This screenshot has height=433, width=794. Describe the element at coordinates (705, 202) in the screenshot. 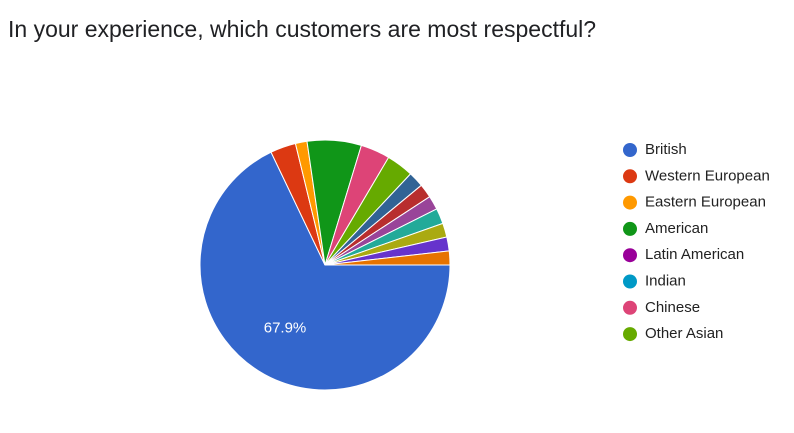

I see `legend-label: Eastern European` at that location.